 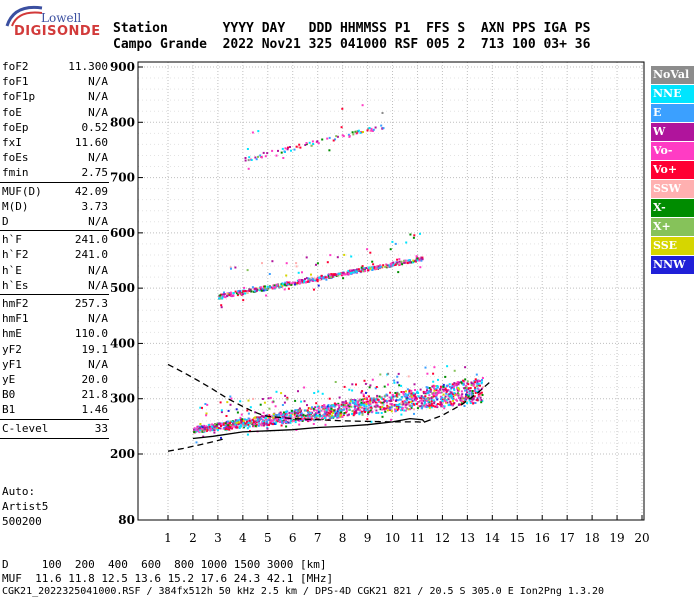 What do you see at coordinates (122, 67) in the screenshot?
I see `y-tick-label: 900` at bounding box center [122, 67].